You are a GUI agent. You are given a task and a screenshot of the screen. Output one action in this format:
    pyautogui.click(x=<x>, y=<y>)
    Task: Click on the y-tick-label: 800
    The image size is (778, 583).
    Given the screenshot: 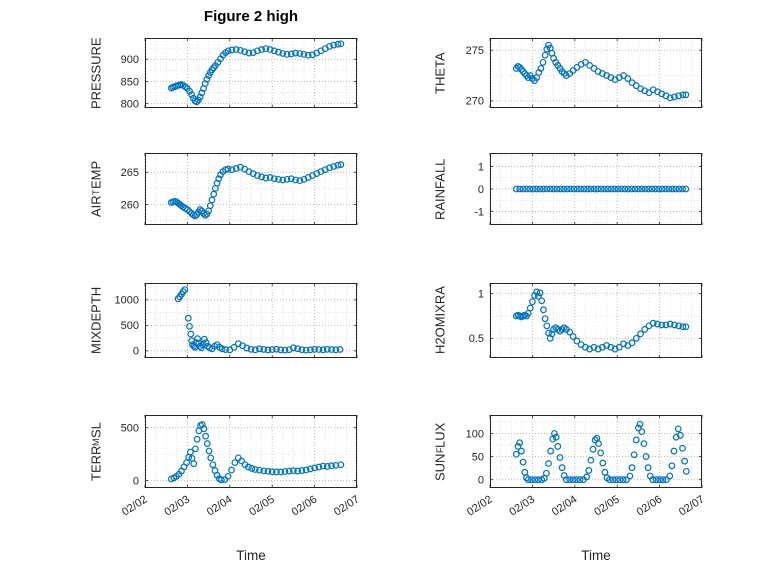 What is the action you would take?
    pyautogui.click(x=130, y=104)
    